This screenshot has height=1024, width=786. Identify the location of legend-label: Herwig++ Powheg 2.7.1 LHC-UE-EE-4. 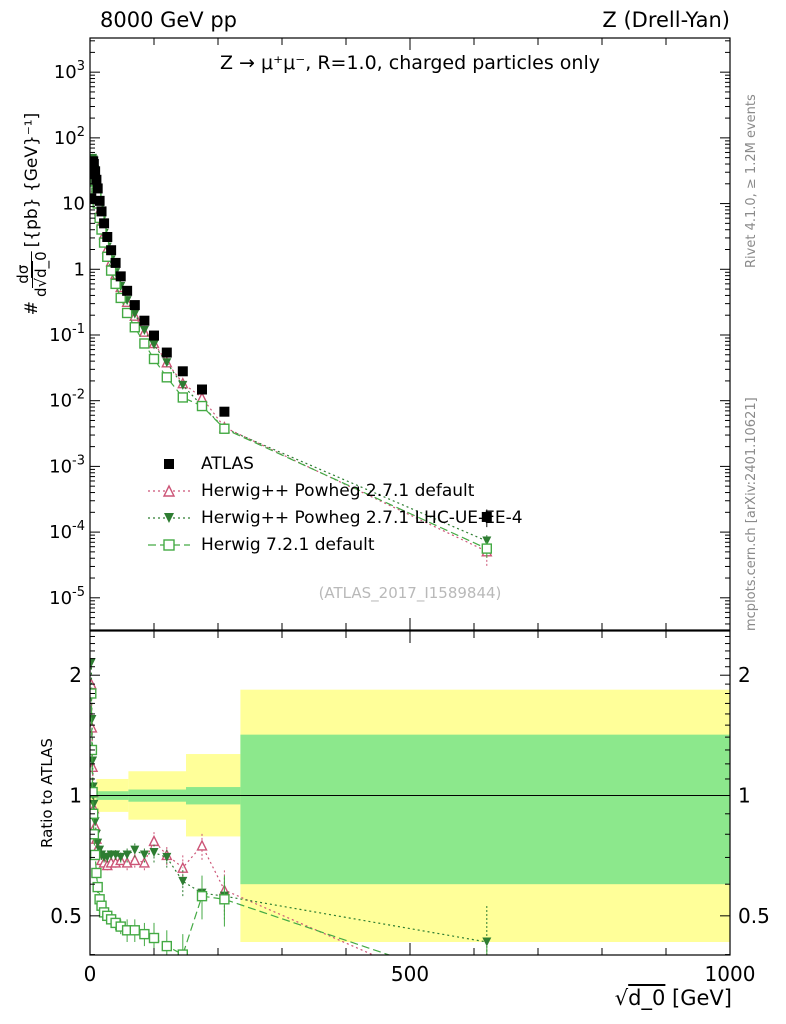
(362, 517).